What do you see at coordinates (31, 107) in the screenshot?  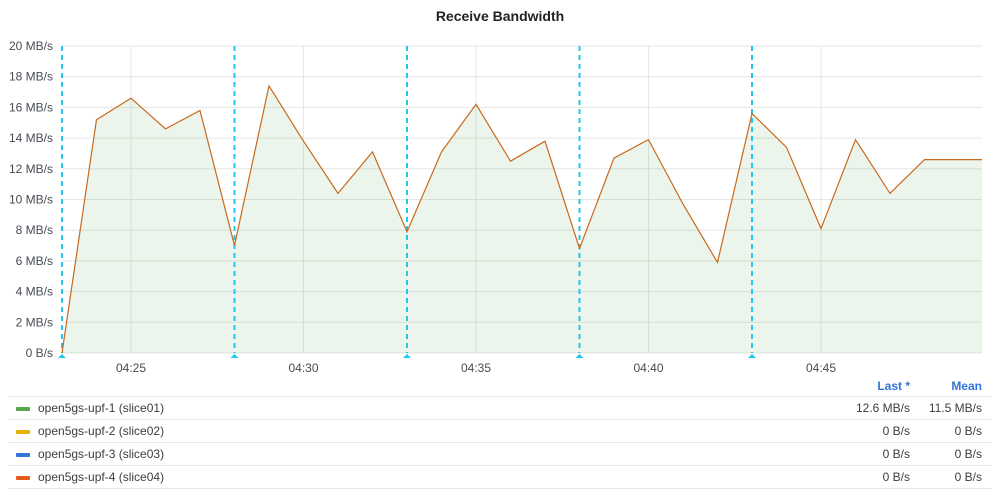 I see `y-tick-label: 16 MB/s` at bounding box center [31, 107].